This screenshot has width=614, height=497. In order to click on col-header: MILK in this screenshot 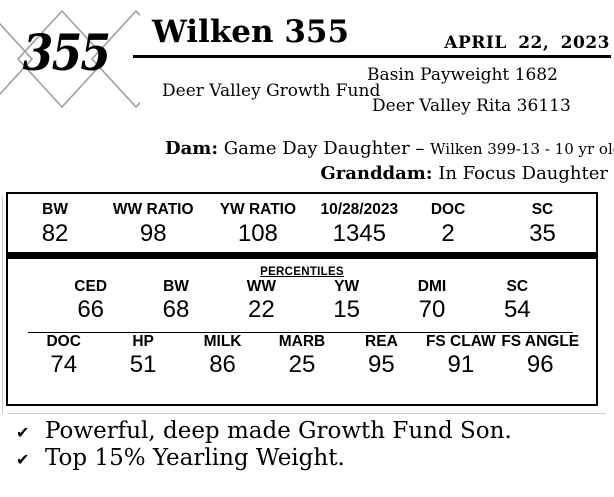, I will do `click(222, 341)`.